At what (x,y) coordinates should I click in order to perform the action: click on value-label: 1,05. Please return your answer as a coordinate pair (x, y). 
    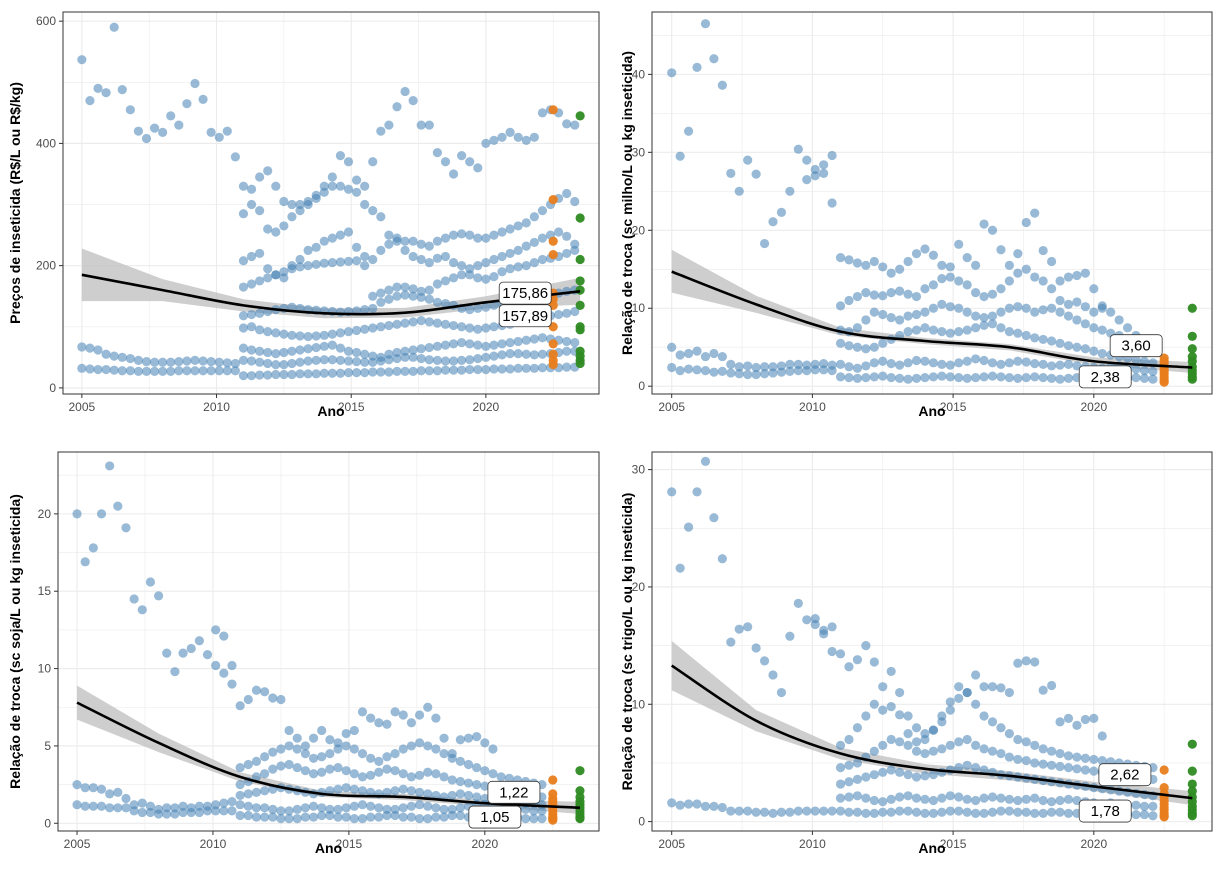
    Looking at the image, I should click on (494, 817).